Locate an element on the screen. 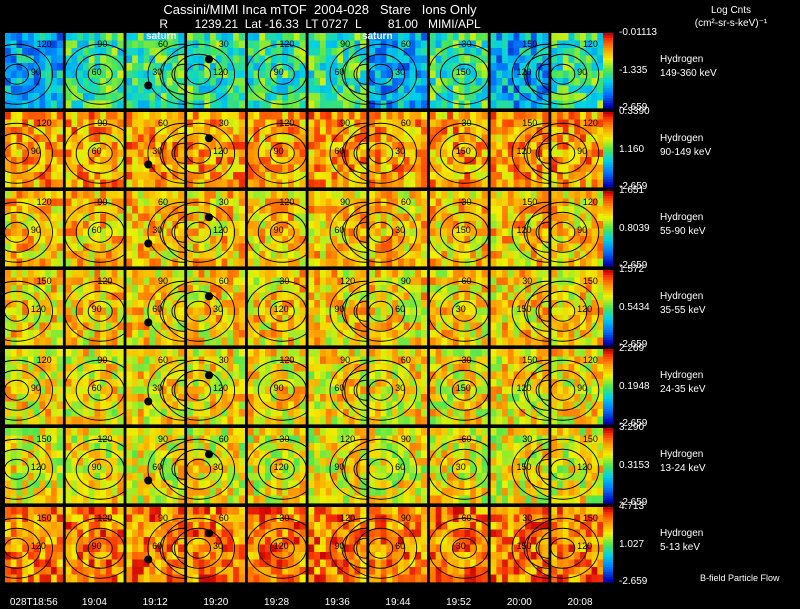 The image size is (800, 609). colorbar-tick-label: 4.713 is located at coordinates (632, 506).